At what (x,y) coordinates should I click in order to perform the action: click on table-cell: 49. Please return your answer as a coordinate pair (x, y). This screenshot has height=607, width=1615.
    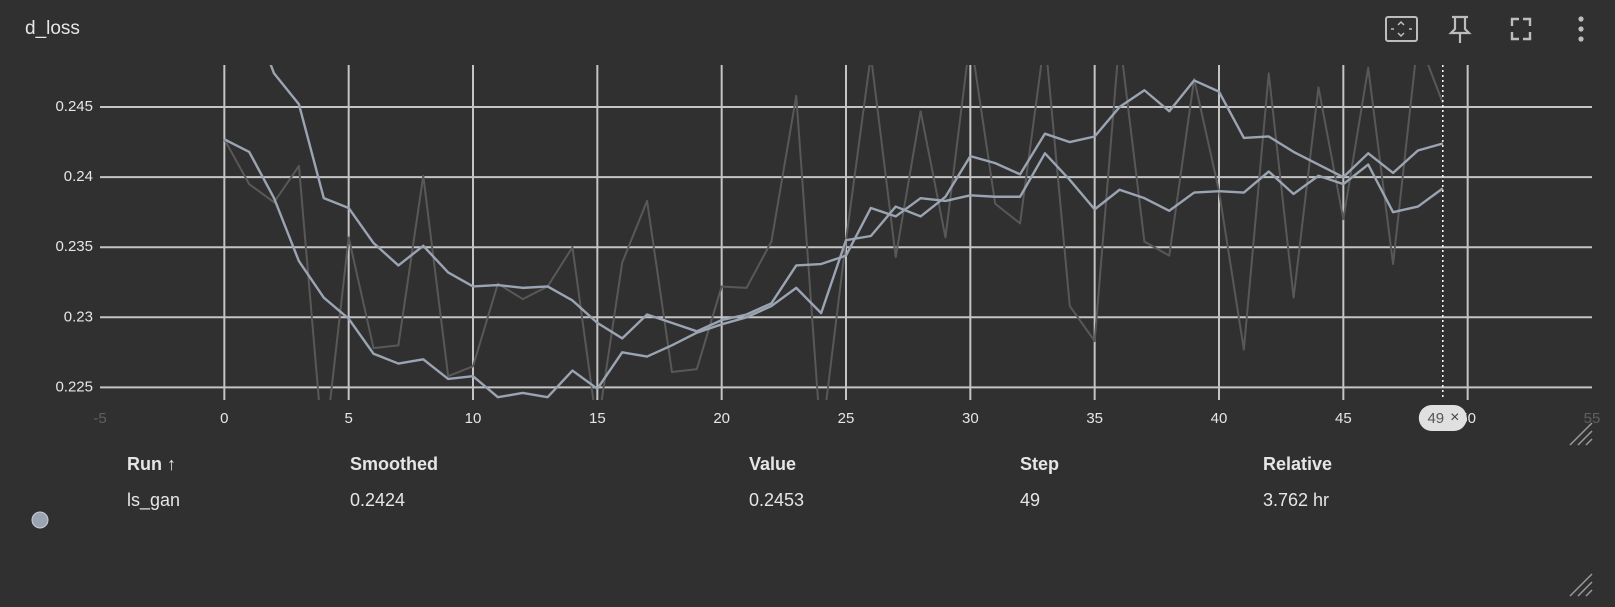
    Looking at the image, I should click on (1030, 500).